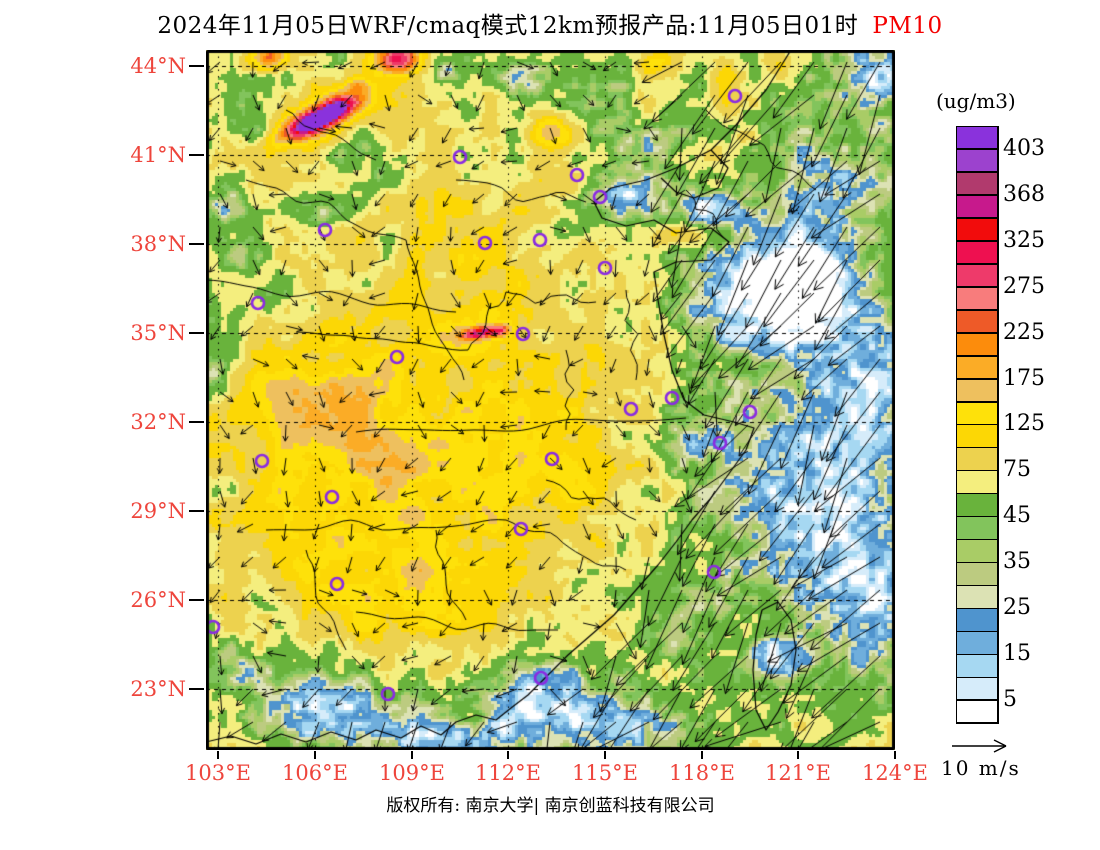 The height and width of the screenshot is (850, 1100). I want to click on colorbar-value-label: 5, so click(1010, 699).